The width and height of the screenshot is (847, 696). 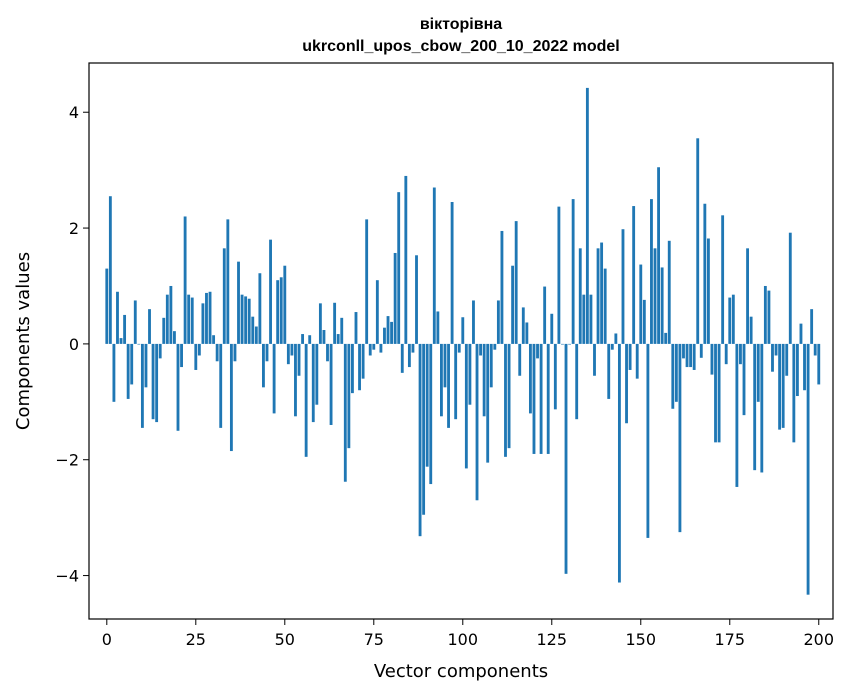 I want to click on chart-title-line-1: вікторівна, so click(x=461, y=24).